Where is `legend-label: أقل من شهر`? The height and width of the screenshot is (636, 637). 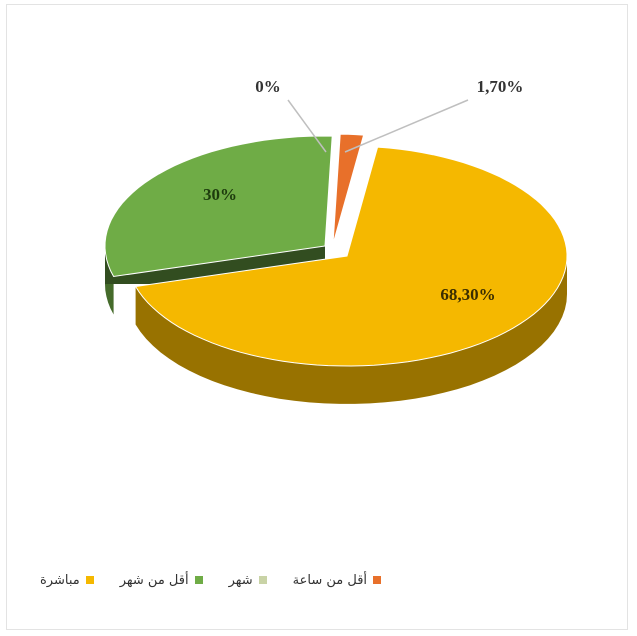 legend-label: أقل من شهر is located at coordinates (154, 580).